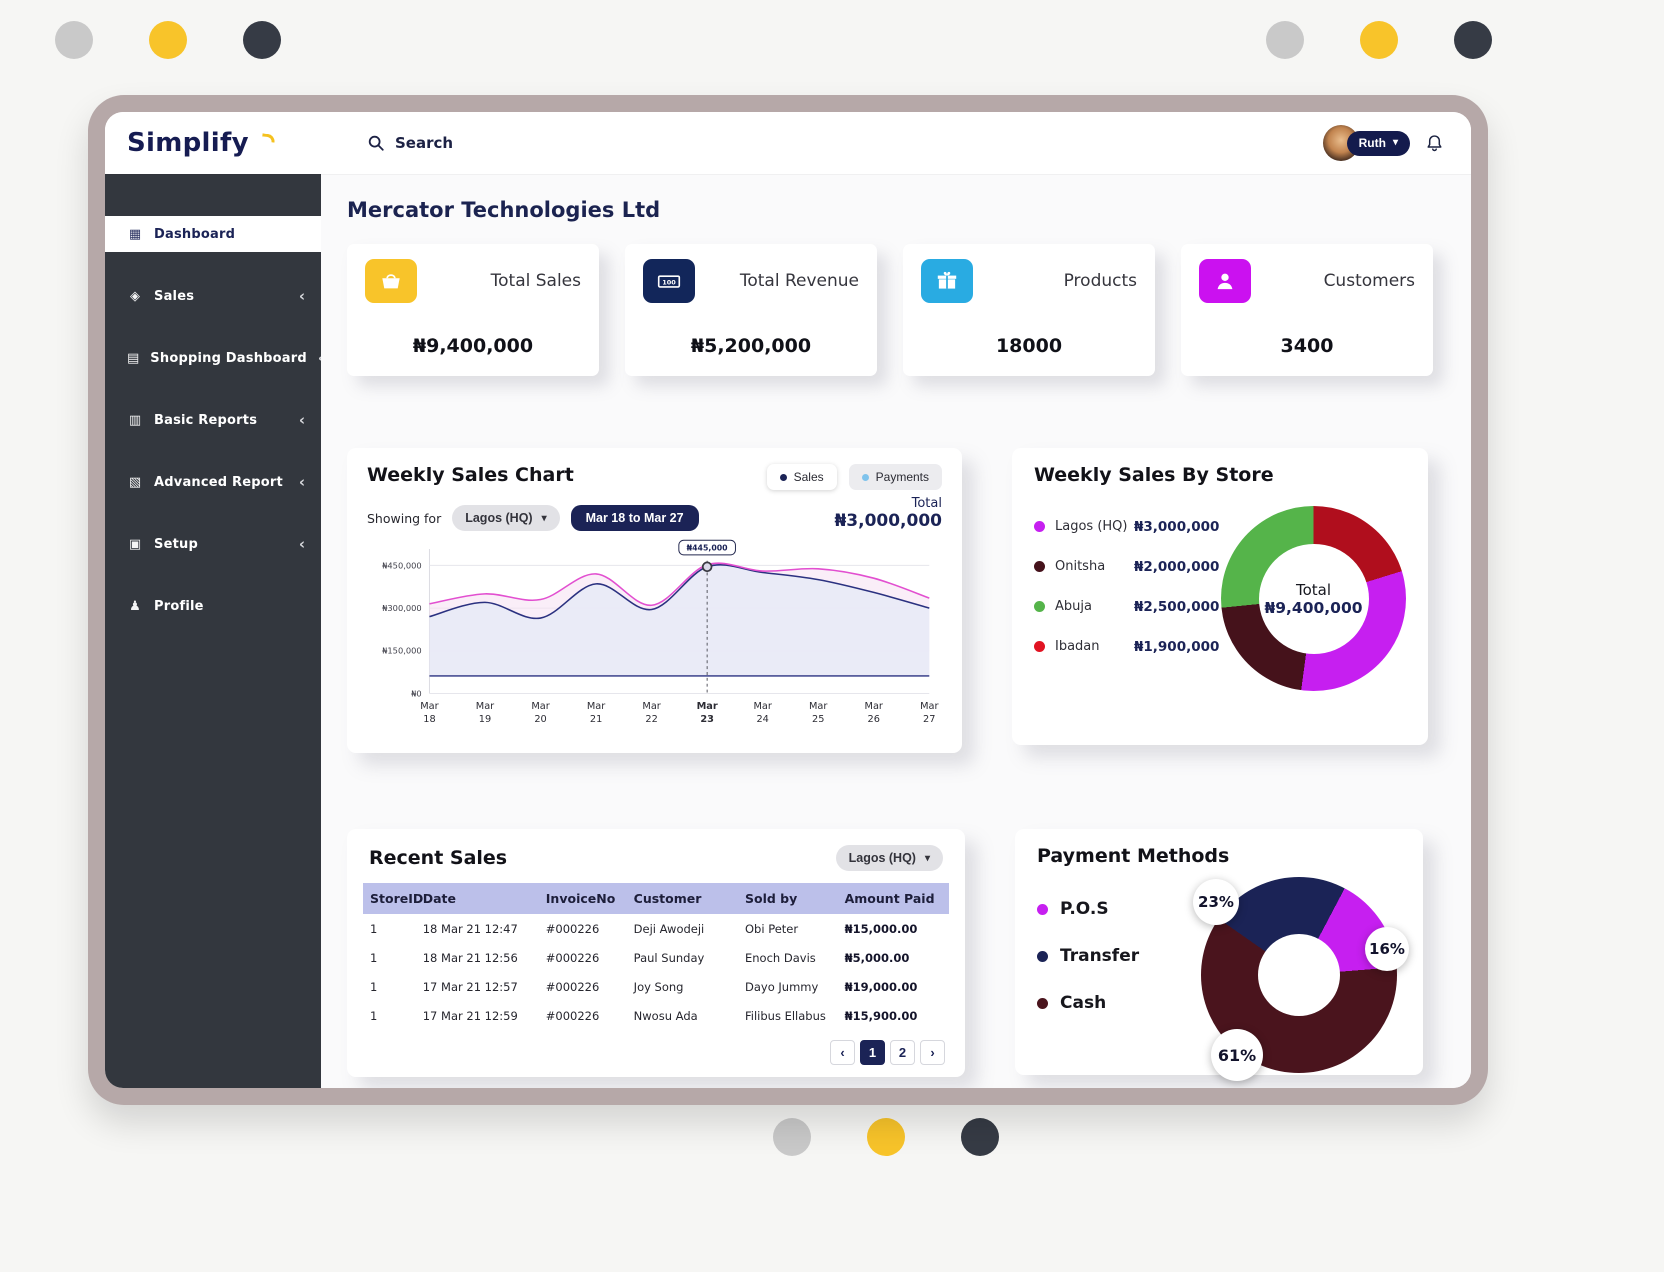 The width and height of the screenshot is (1664, 1272). What do you see at coordinates (1080, 566) in the screenshot?
I see `legend-label: Onitsha` at bounding box center [1080, 566].